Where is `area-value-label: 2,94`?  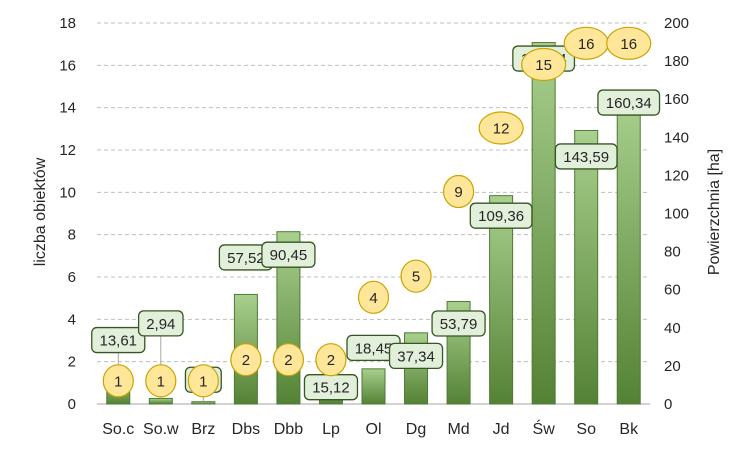 area-value-label: 2,94 is located at coordinates (160, 324).